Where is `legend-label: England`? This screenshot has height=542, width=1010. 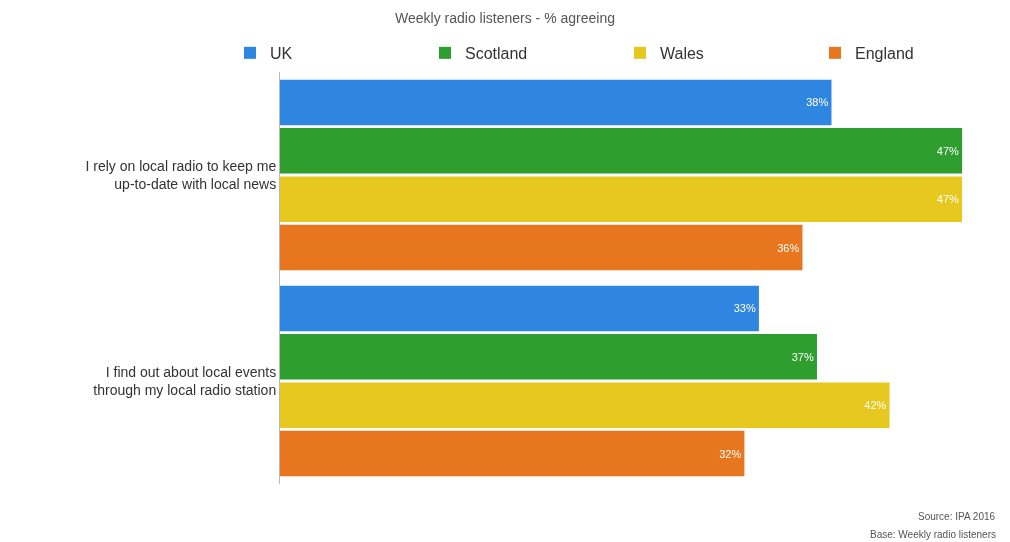
legend-label: England is located at coordinates (884, 54).